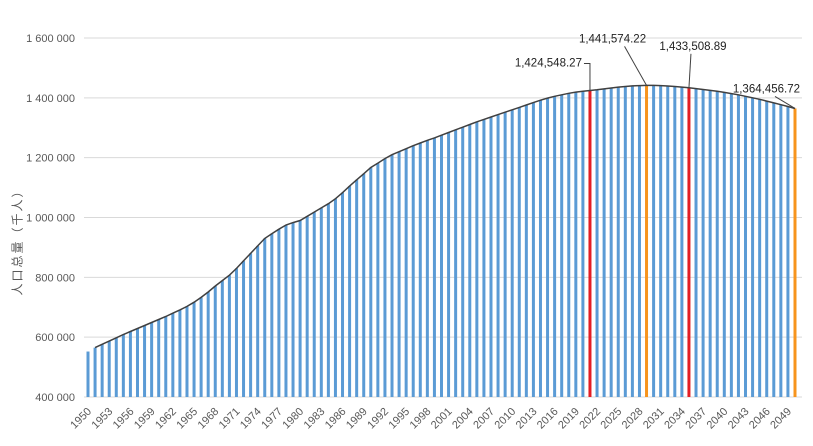 The width and height of the screenshot is (813, 446). Describe the element at coordinates (612, 419) in the screenshot. I see `x-tick-label: 2025` at that location.